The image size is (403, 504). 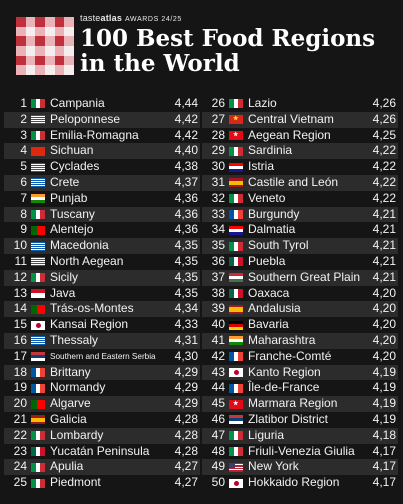 I want to click on france-flag-icon, so click(x=236, y=388).